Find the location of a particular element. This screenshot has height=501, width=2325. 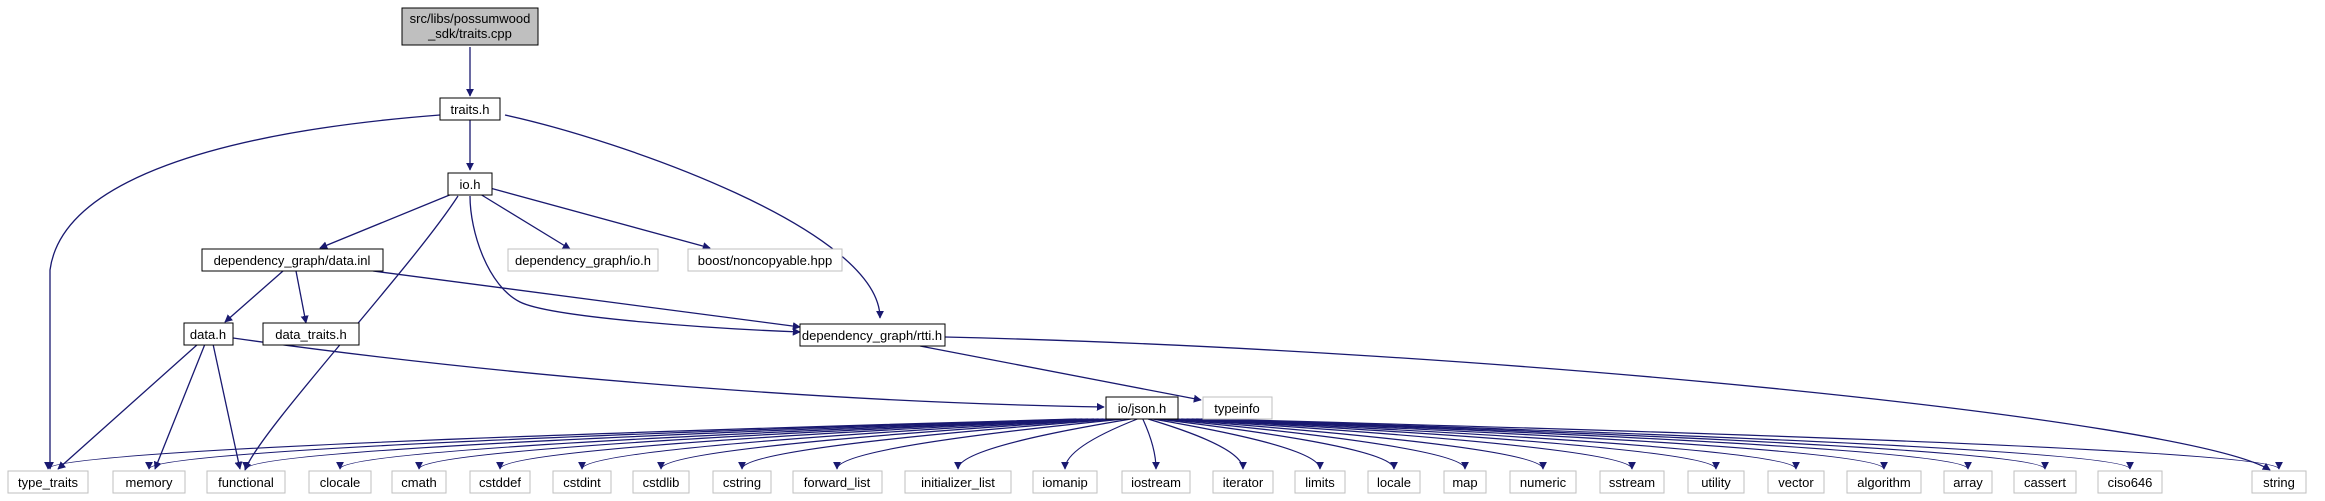

node-cstddef-label: cstddef is located at coordinates (500, 482).